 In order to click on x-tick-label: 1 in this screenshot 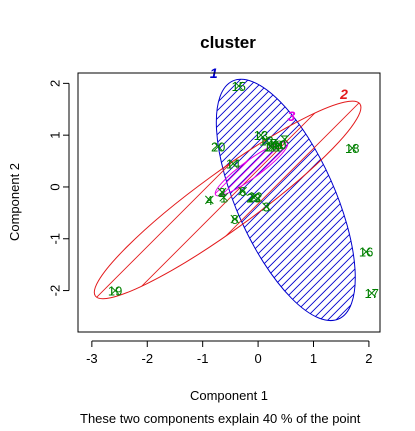, I will do `click(313, 358)`.